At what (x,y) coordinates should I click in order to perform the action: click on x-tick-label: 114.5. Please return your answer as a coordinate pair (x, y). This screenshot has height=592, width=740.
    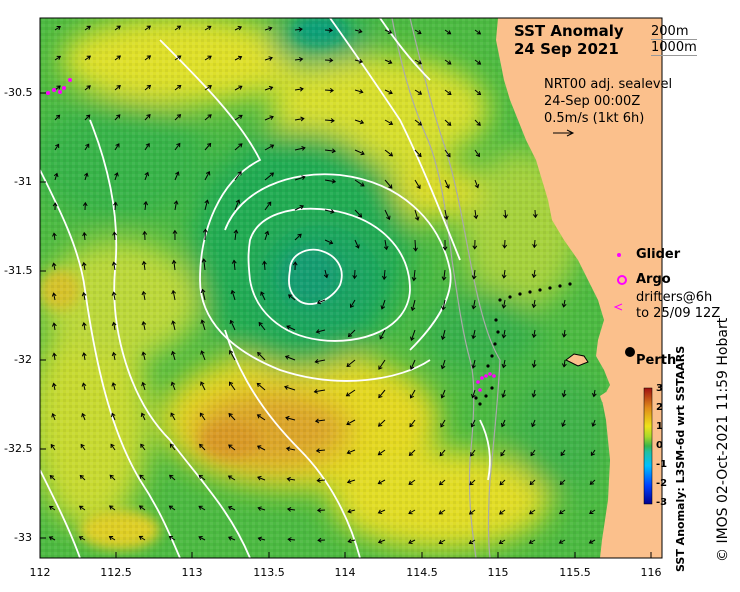
    Looking at the image, I should click on (422, 572).